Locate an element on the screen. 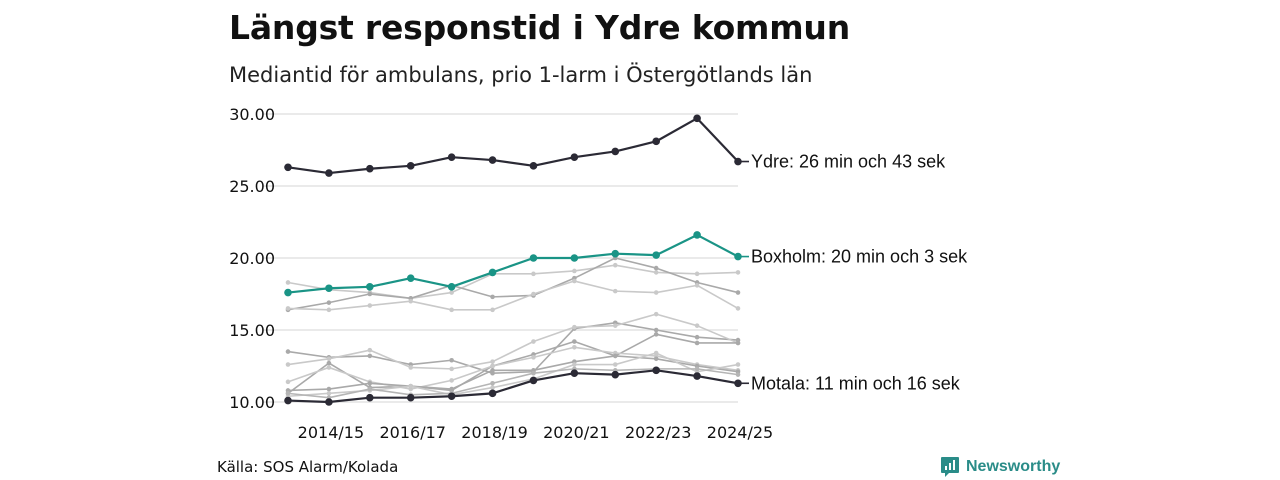 This screenshot has width=1280, height=480. motala-series-line is located at coordinates (513, 386).